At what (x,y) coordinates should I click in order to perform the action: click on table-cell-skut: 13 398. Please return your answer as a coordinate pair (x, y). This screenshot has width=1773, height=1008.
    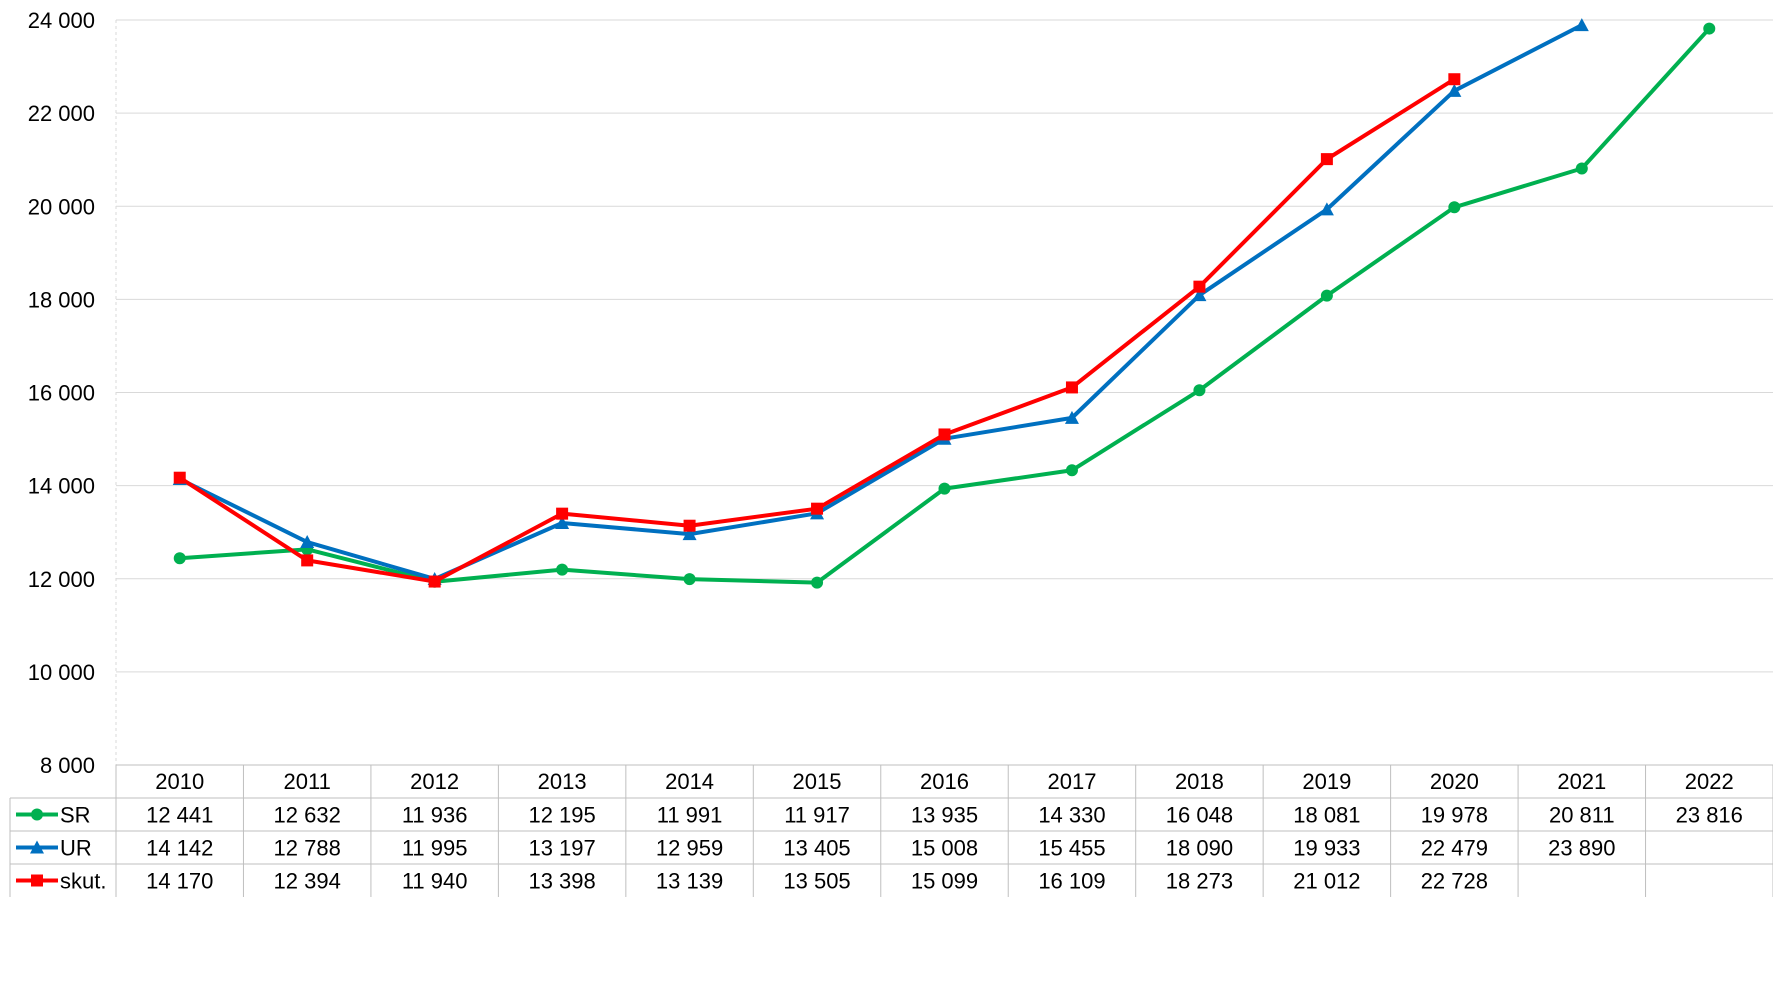
    Looking at the image, I should click on (561, 881).